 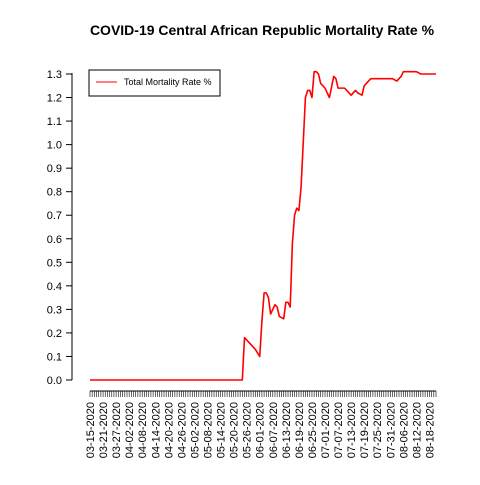 I want to click on x-tick-label: 07-13-2020, so click(x=352, y=430).